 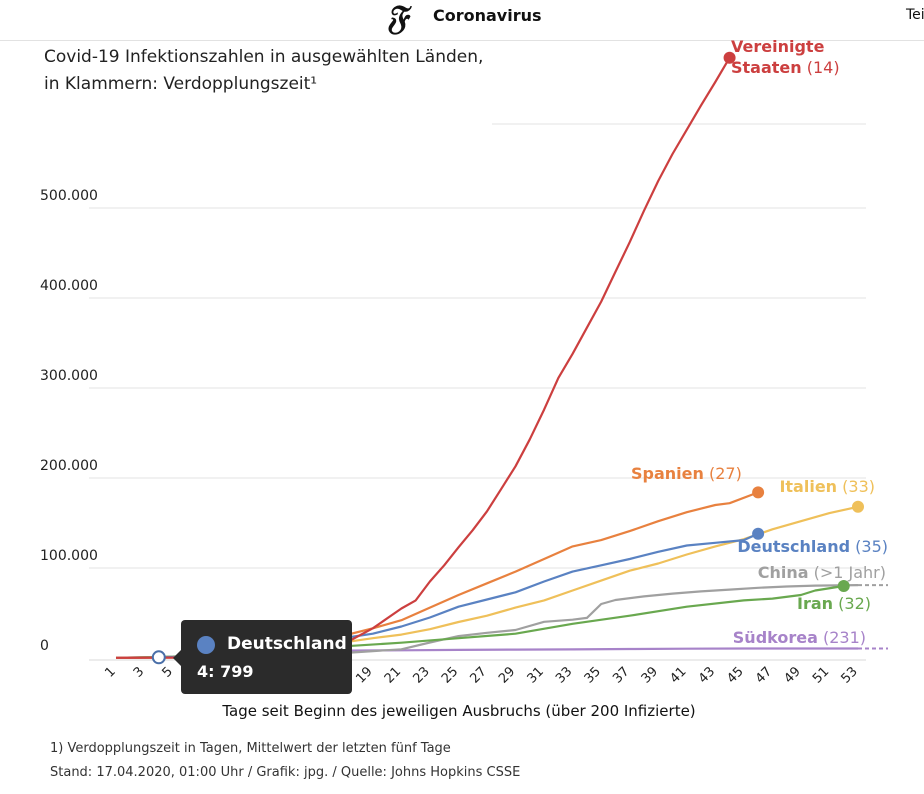 What do you see at coordinates (792, 675) in the screenshot?
I see `x-tick-label: 49` at bounding box center [792, 675].